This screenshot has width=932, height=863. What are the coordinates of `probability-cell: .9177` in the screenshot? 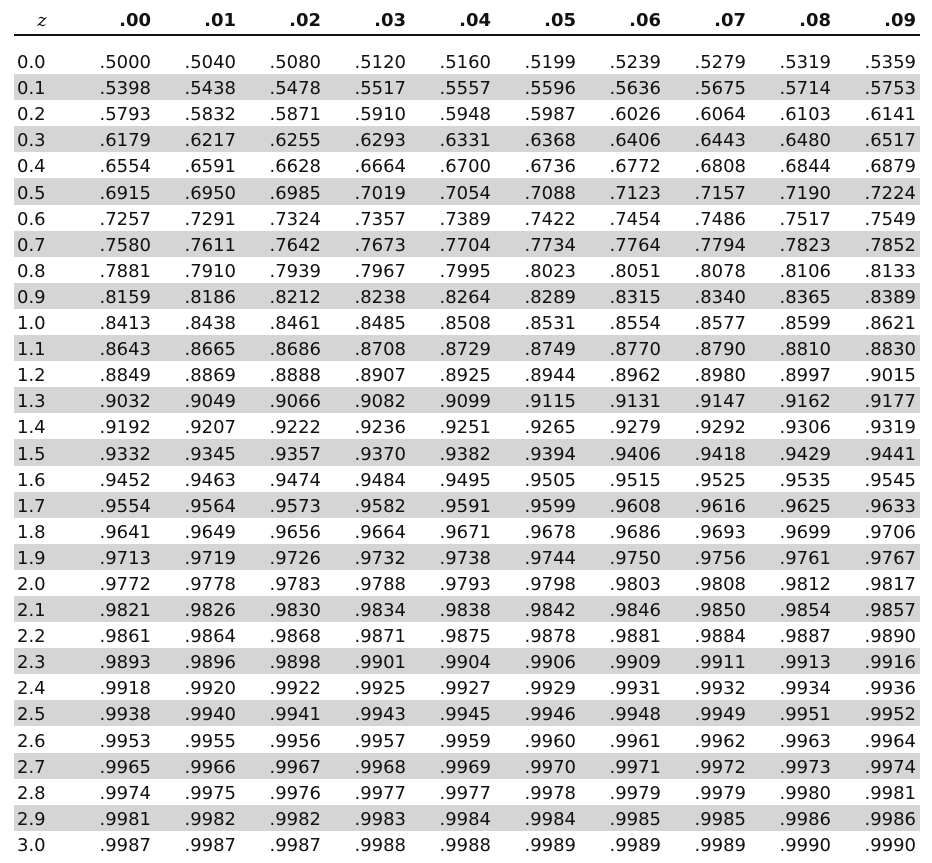 It's located at (877, 400).